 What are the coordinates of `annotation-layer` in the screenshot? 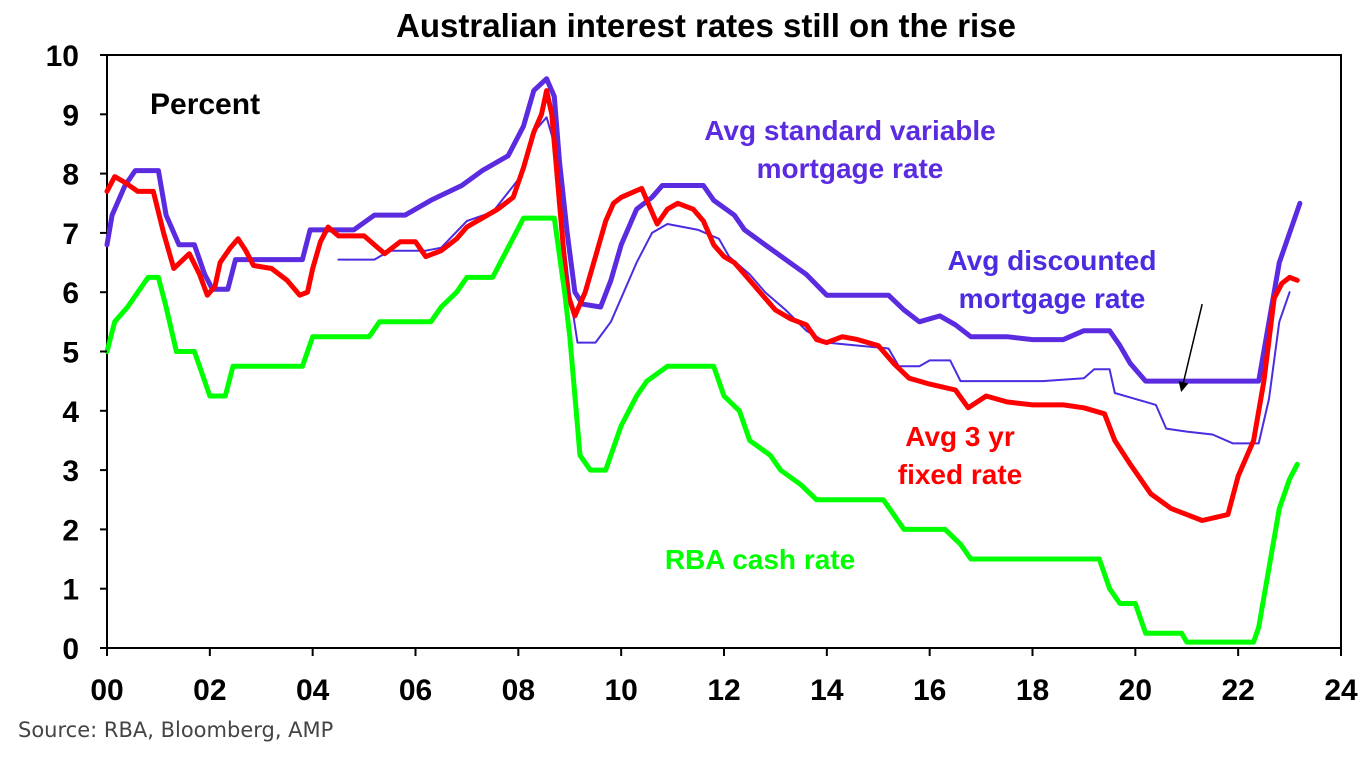 It's located at (1190, 347).